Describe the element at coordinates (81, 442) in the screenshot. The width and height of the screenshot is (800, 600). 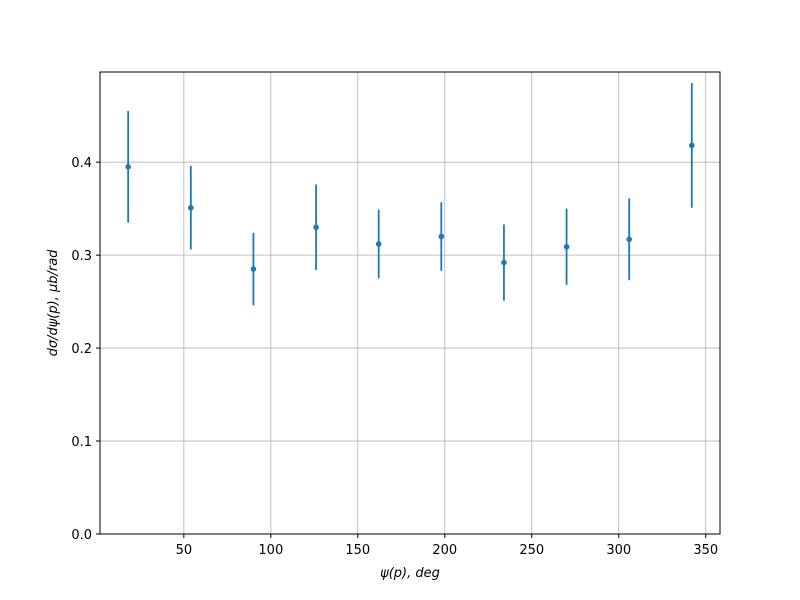
I see `y-tick-label: 0.1` at that location.